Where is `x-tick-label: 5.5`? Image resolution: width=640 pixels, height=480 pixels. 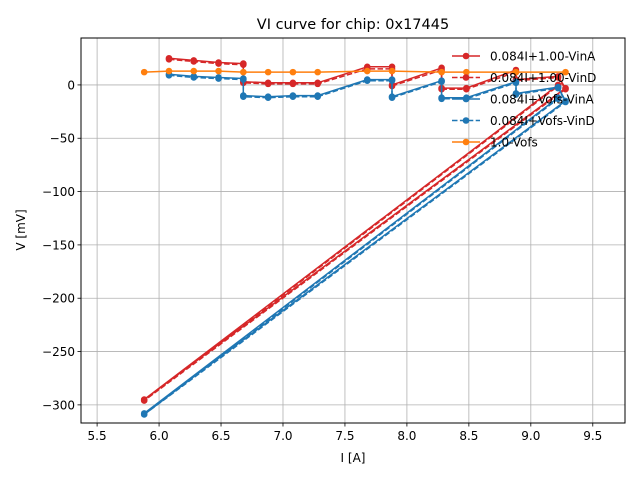
x-tick-label: 5.5 is located at coordinates (97, 436).